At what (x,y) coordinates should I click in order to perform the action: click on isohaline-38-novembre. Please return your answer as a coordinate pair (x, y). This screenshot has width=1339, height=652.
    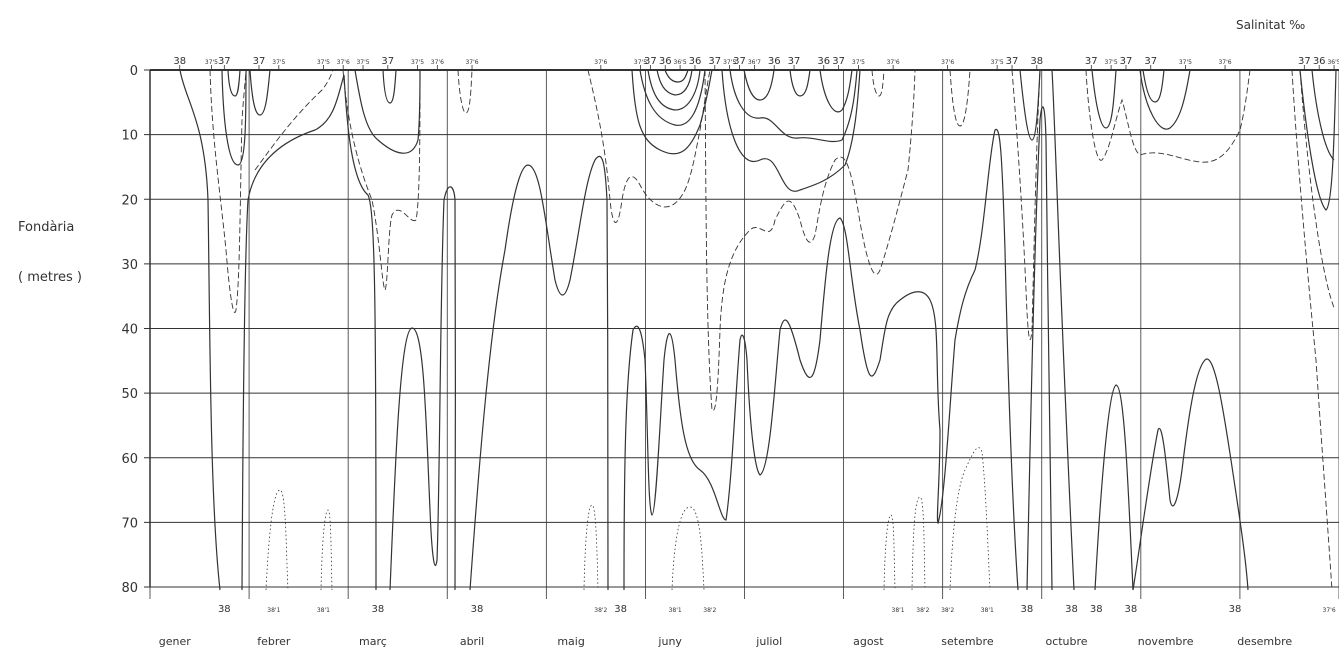
    Looking at the image, I should click on (1114, 487).